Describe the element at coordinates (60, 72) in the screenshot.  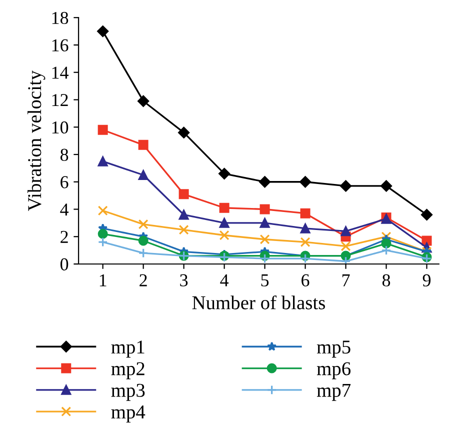
I see `y-tick-label: 14` at that location.